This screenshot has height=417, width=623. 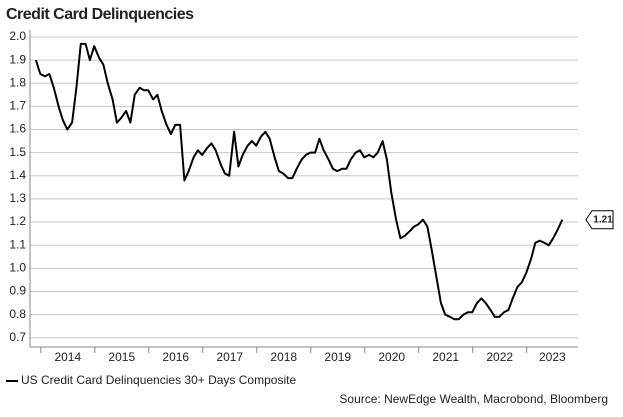 What do you see at coordinates (17, 82) in the screenshot?
I see `y-tick-label: 1.8` at bounding box center [17, 82].